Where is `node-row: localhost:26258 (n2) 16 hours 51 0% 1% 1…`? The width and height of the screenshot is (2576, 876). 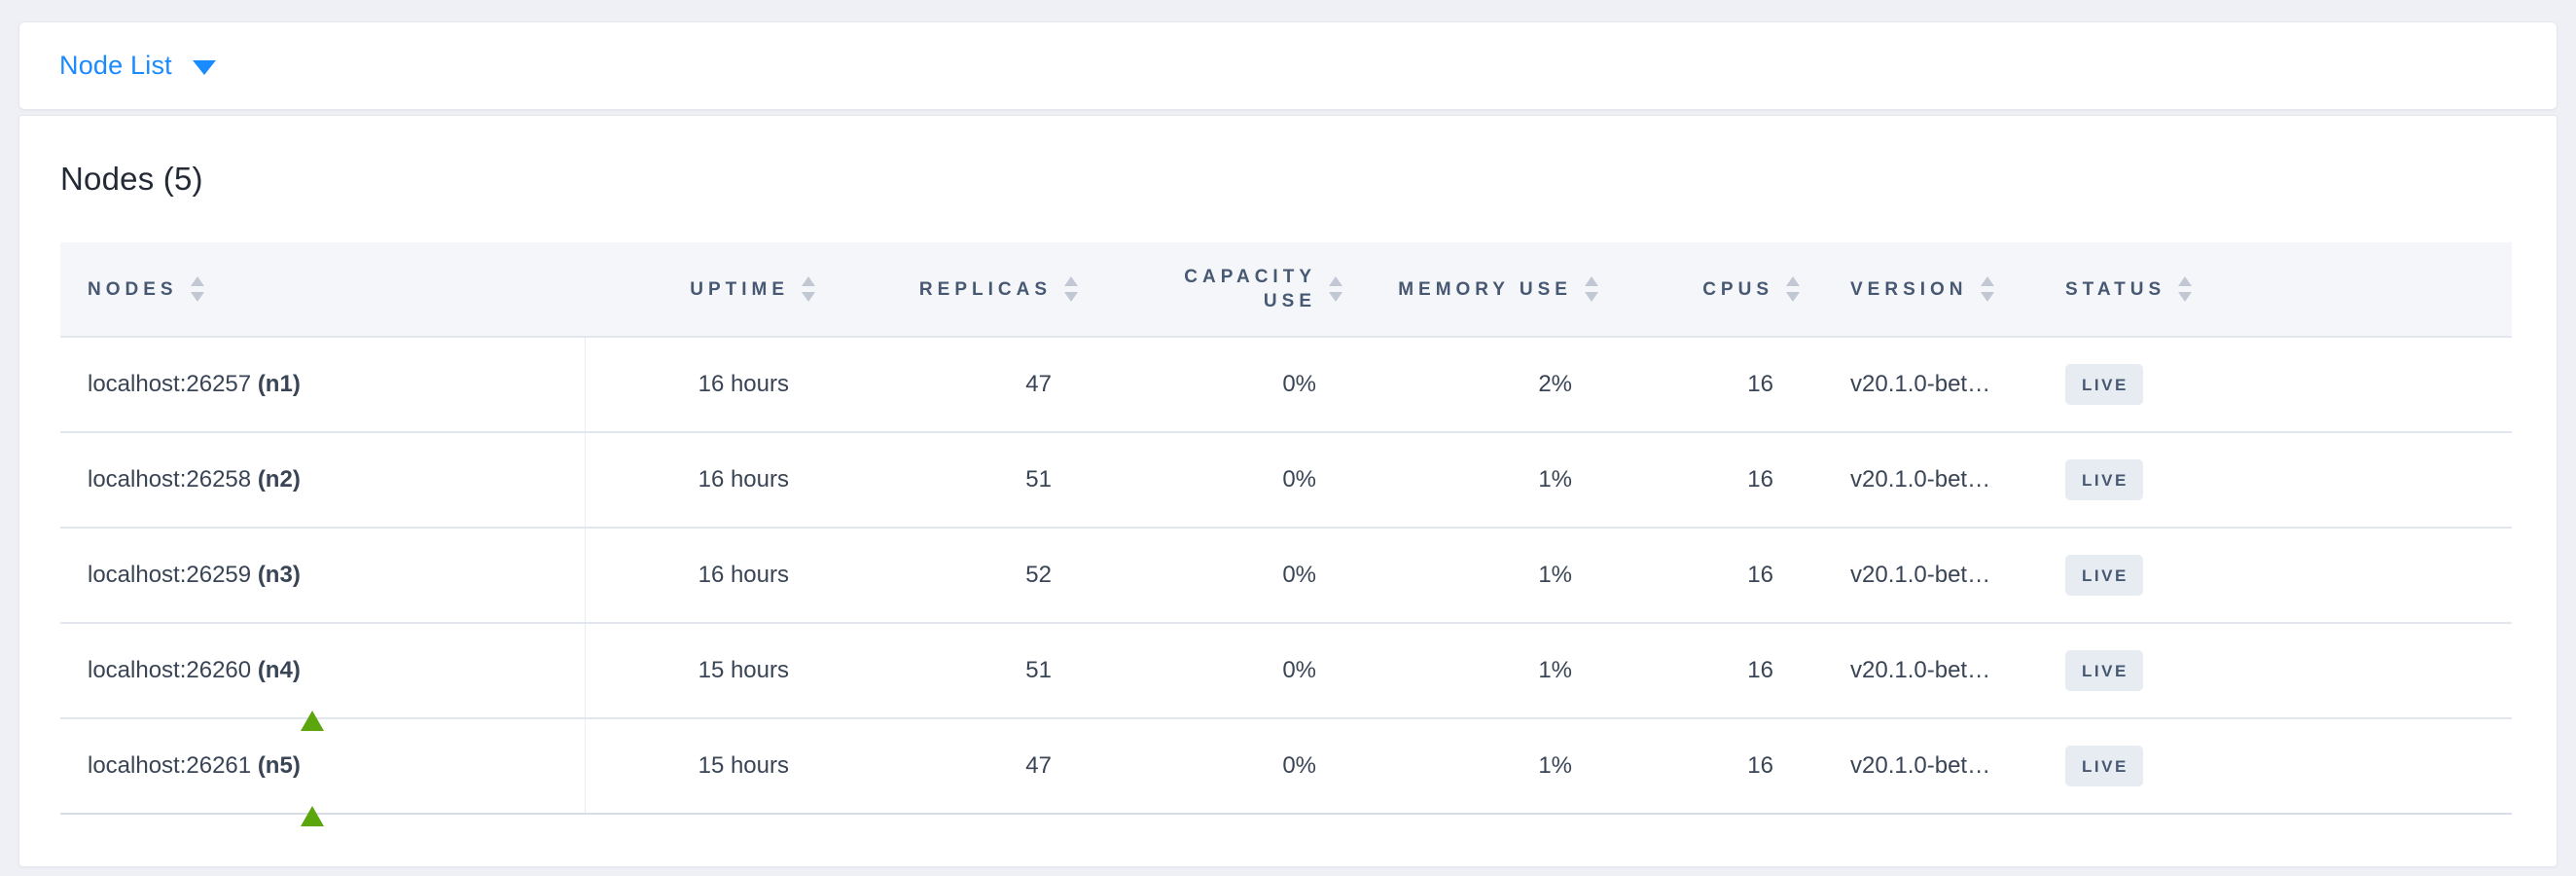
node-row: localhost:26258 (n2) 16 hours 51 0% 1% 1… is located at coordinates (1286, 481).